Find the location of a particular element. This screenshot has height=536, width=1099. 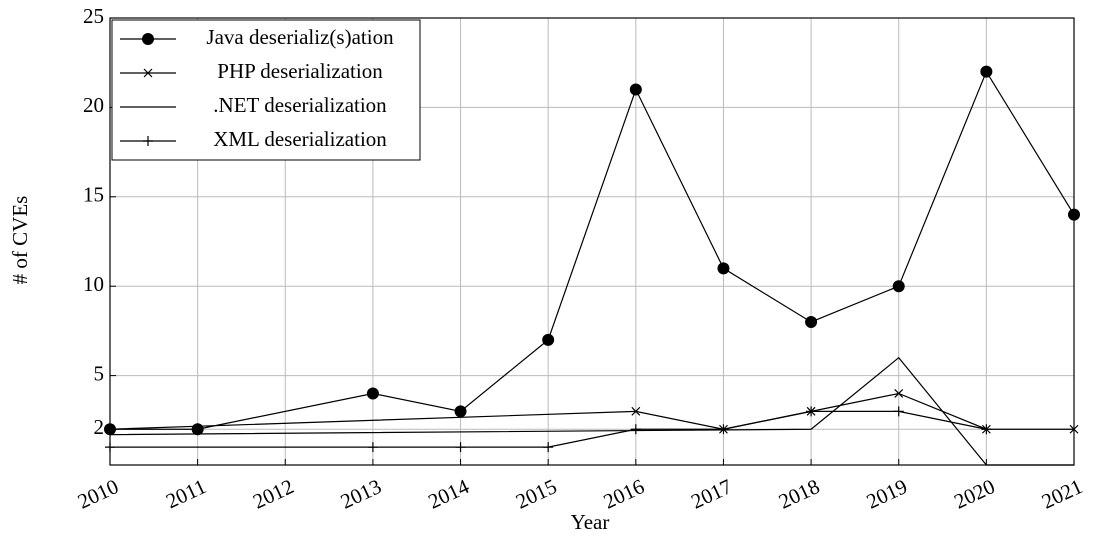

y-tick-label: 10 is located at coordinates (93, 284).